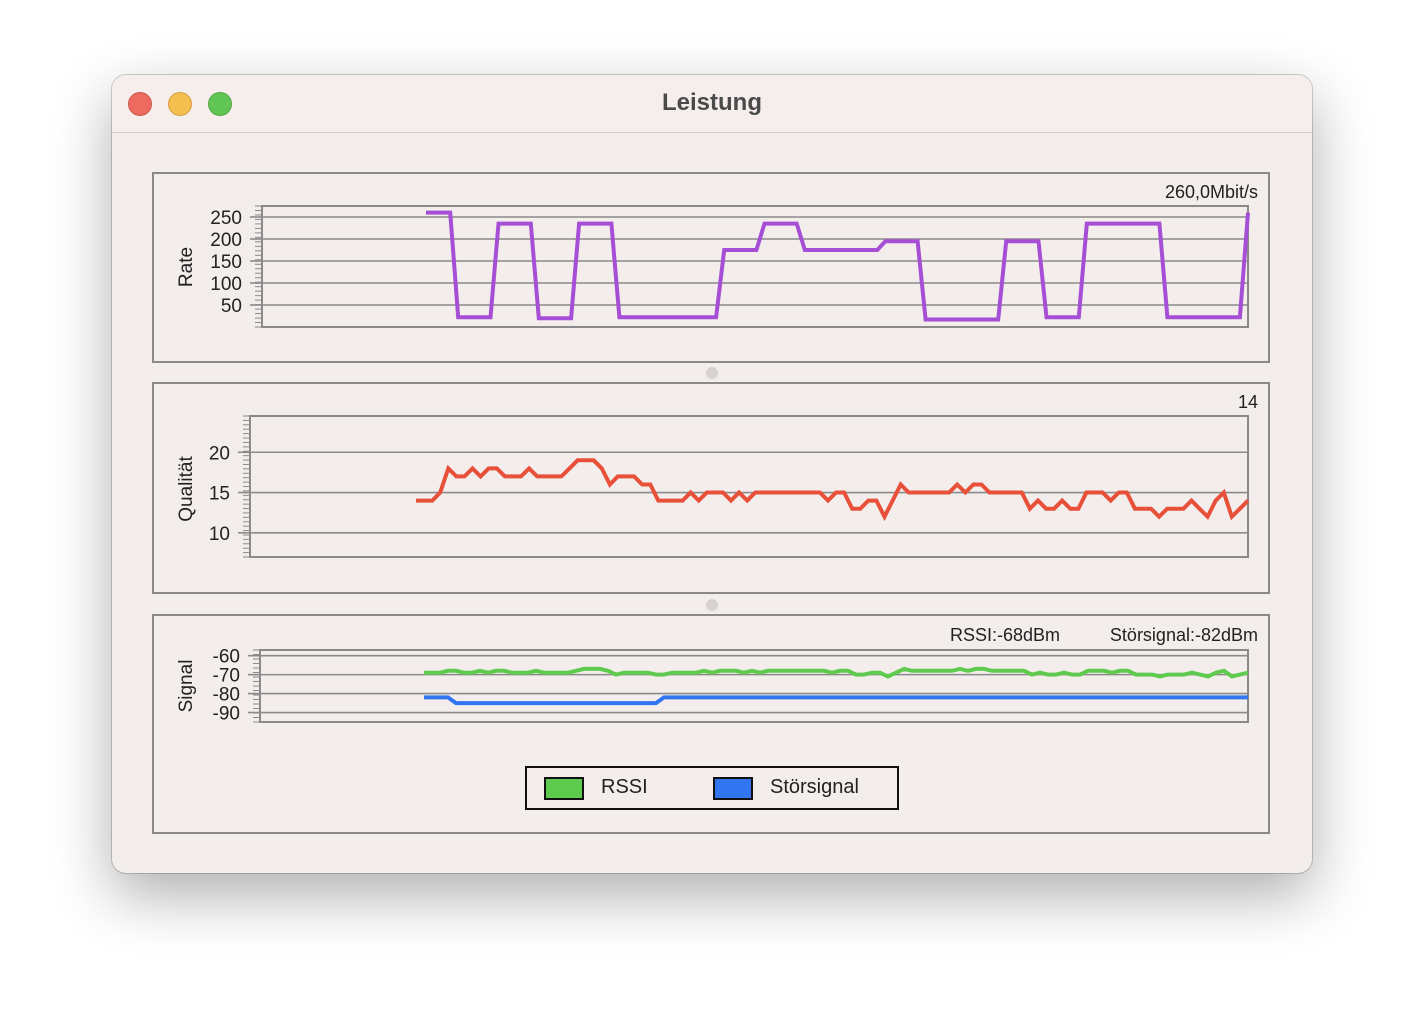 The height and width of the screenshot is (1022, 1424). I want to click on quality-chart: 20 15 10 Qualität 14, so click(717, 475).